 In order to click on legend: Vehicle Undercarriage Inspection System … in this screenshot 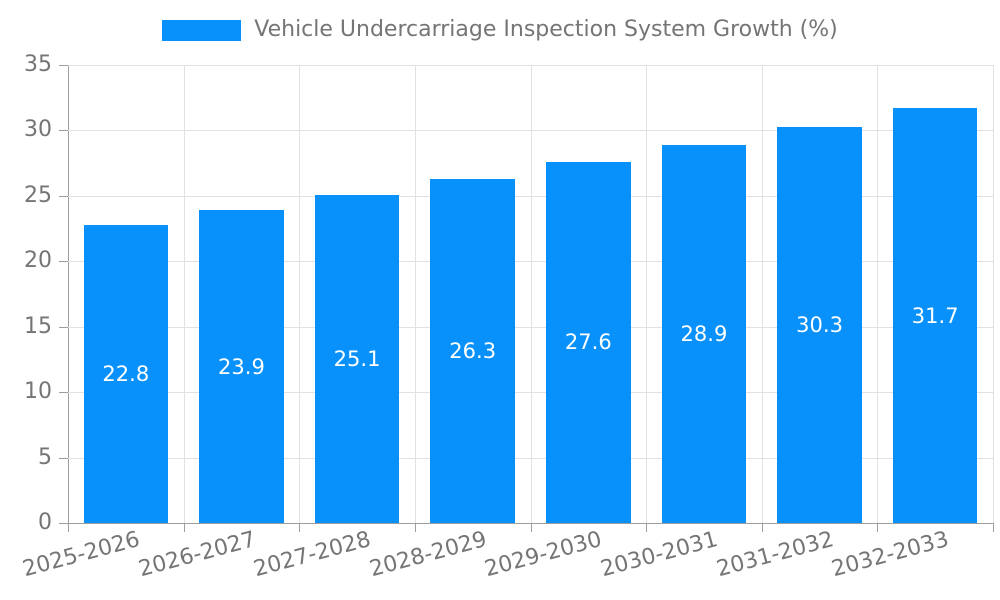, I will do `click(500, 30)`.